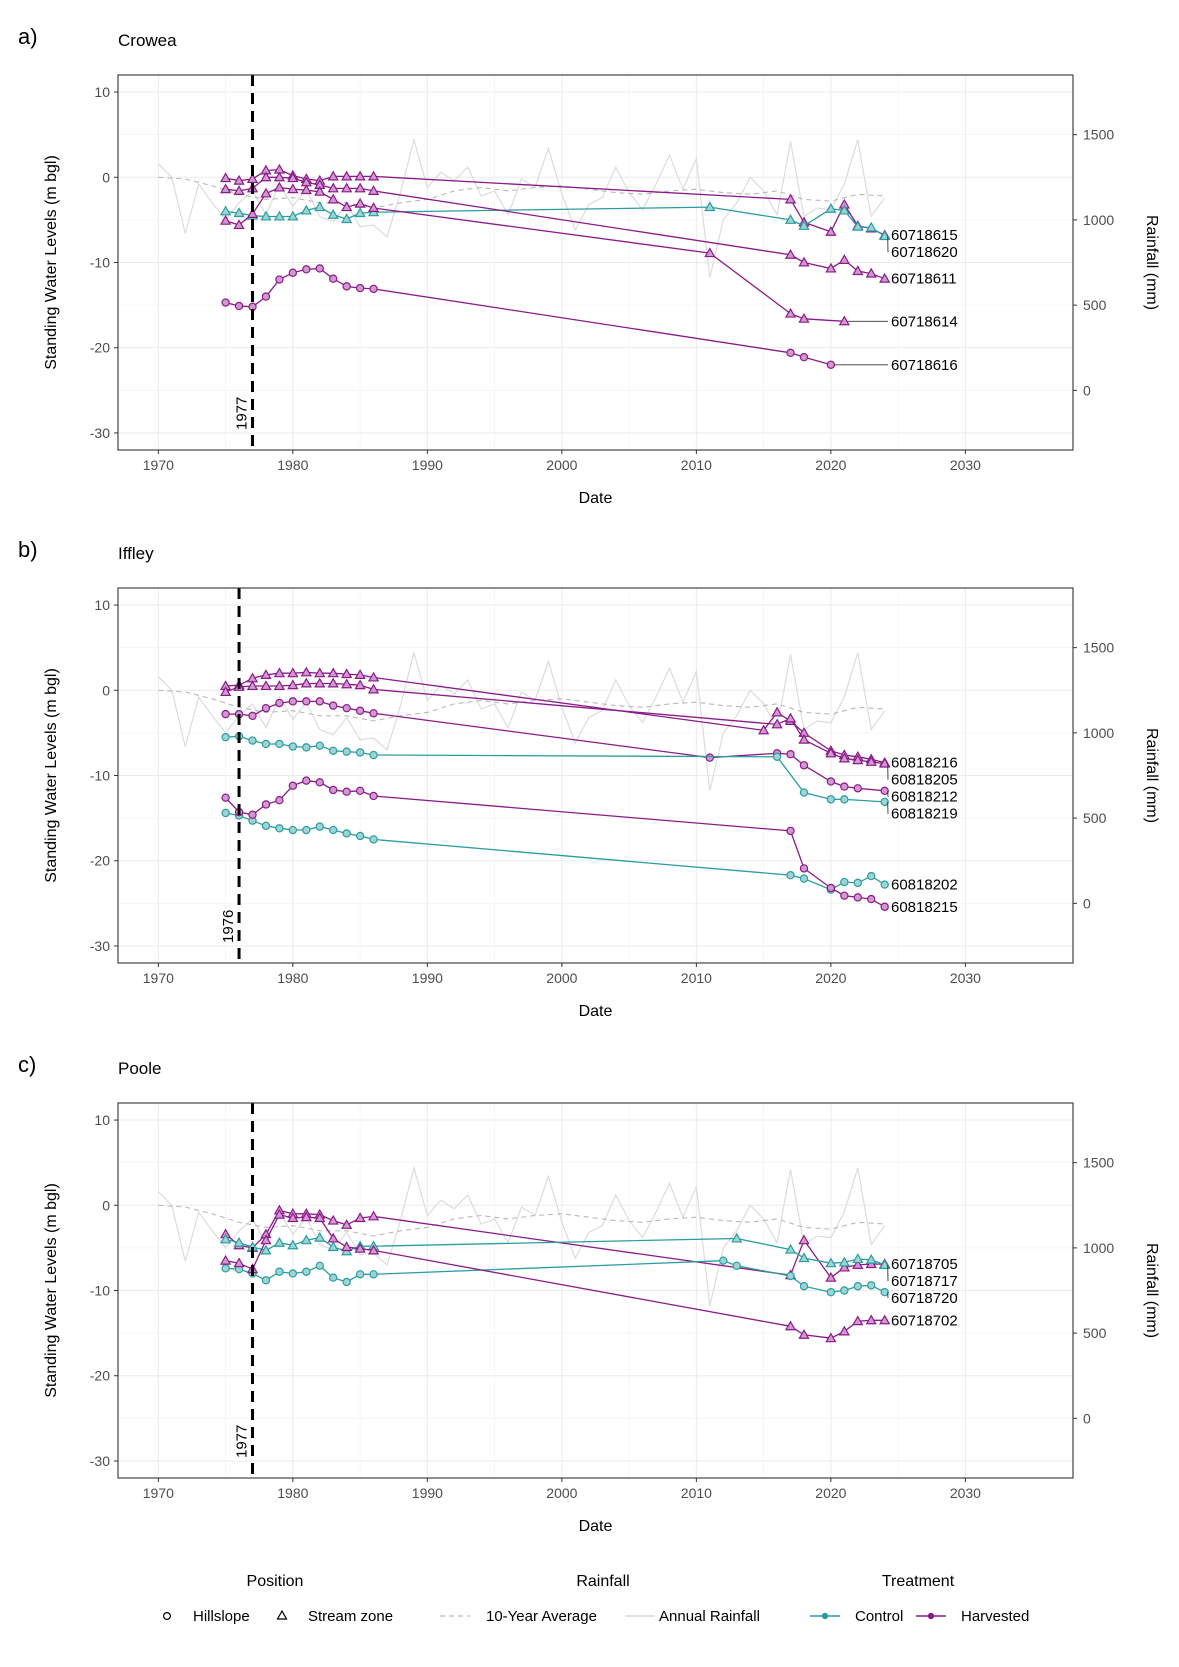 The image size is (1179, 1667). Describe the element at coordinates (830, 1493) in the screenshot. I see `x-tick-label: 2020` at that location.